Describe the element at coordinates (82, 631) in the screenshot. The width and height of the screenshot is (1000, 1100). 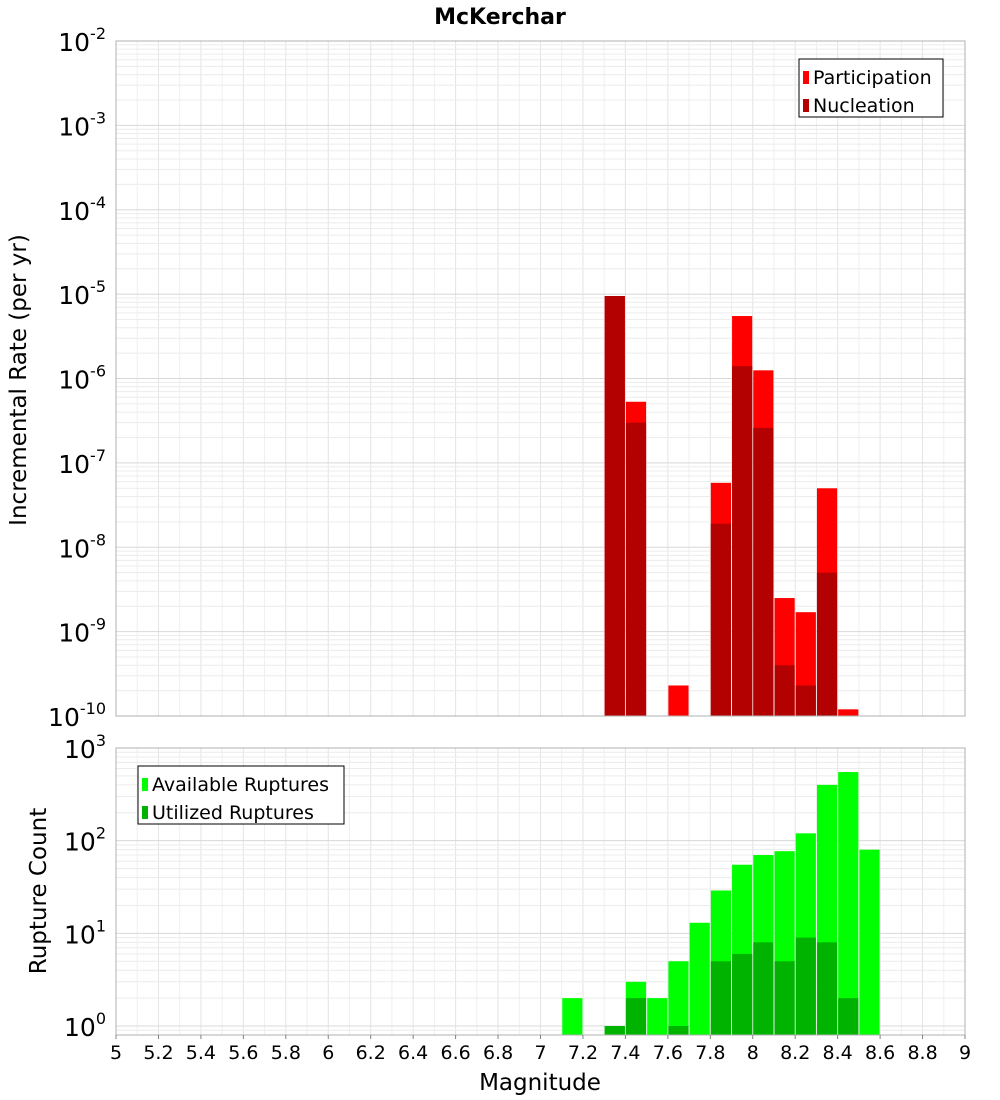
I see `y-tick-label: 10⁻⁹` at that location.